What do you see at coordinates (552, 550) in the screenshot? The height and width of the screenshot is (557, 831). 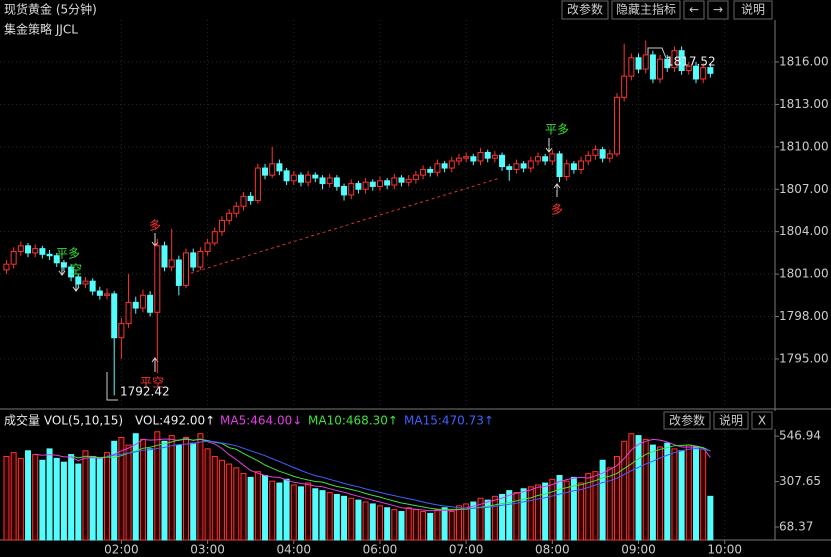 I see `x-tick-label: 08:00` at bounding box center [552, 550].